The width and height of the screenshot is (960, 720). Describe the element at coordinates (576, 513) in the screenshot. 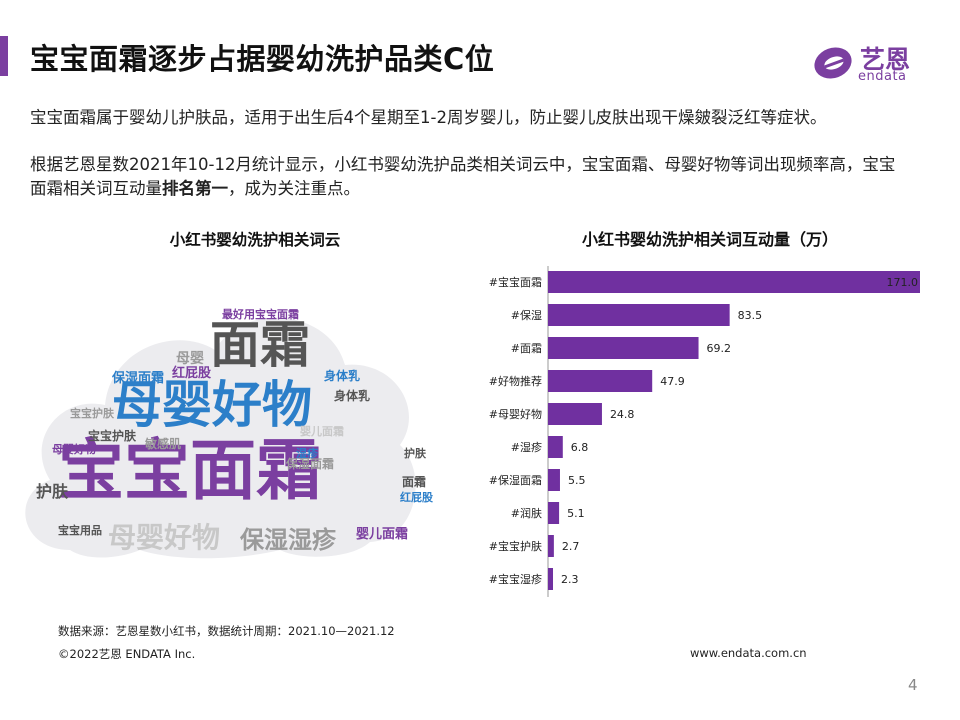

I see `value-label: 5.1` at that location.